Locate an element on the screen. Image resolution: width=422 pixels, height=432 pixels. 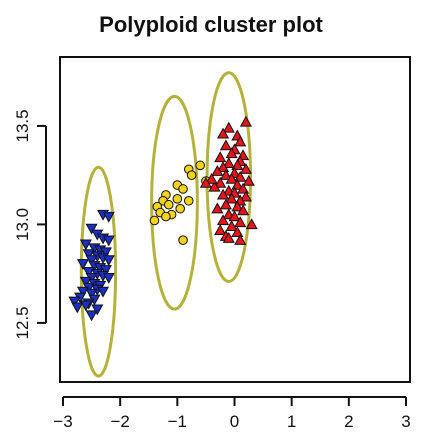
x-axis: −3 −2 −1 0 1 2 3 is located at coordinates (232, 413).